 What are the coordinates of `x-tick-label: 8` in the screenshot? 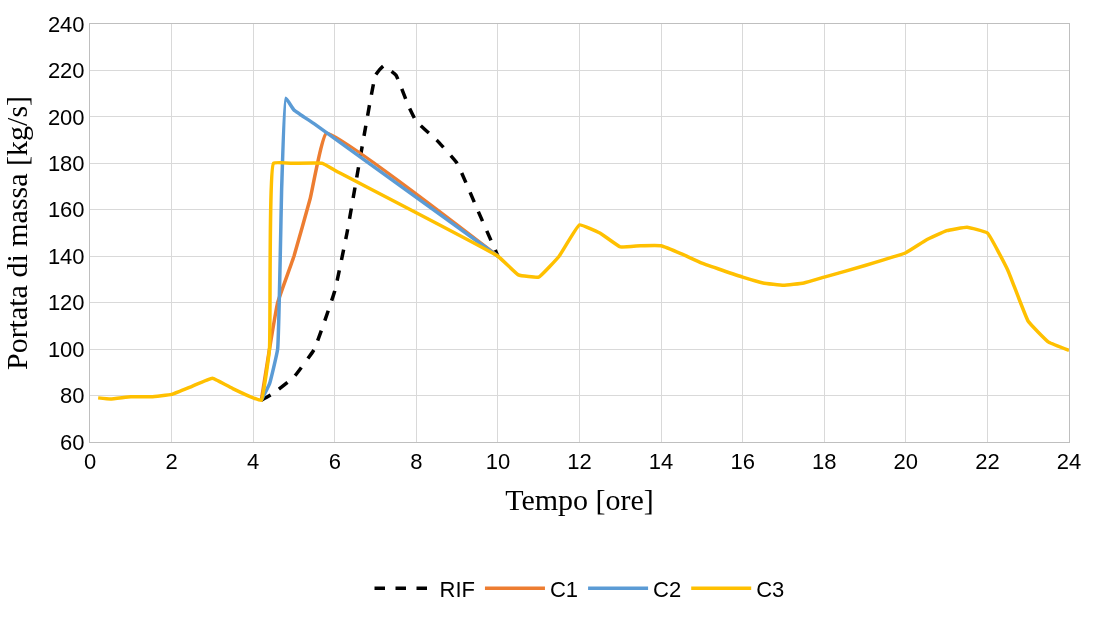 It's located at (416, 462).